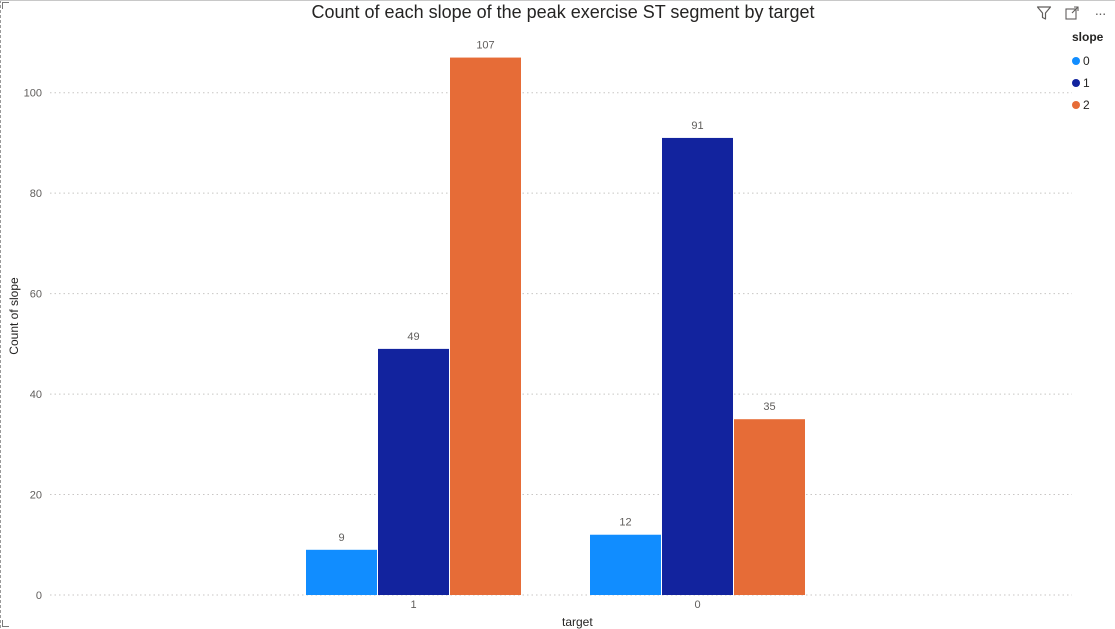 The height and width of the screenshot is (629, 1115). I want to click on legend-item-2: 2, so click(1087, 105).